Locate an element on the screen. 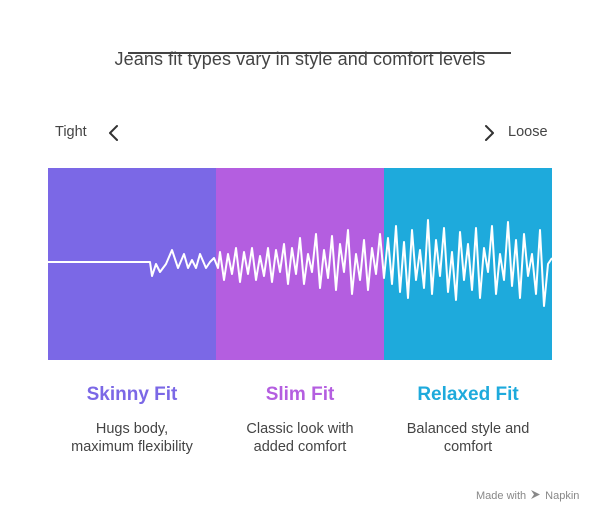  scale-left-label: Tight is located at coordinates (71, 132).